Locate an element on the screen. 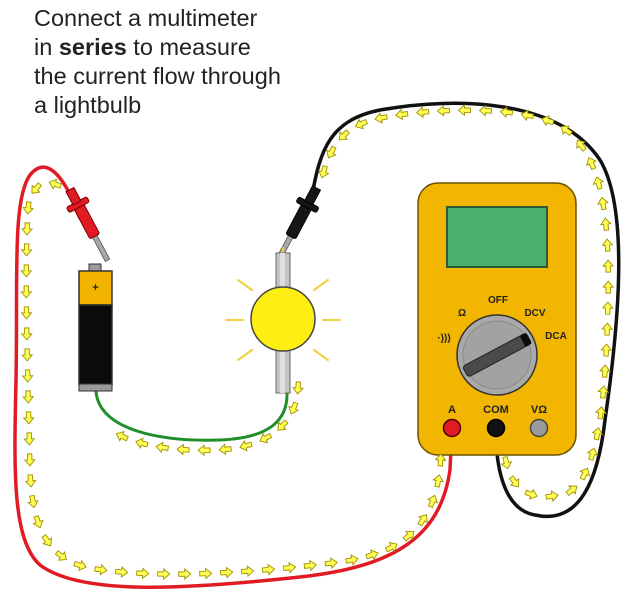  dial-label-off: OFF is located at coordinates (498, 300).